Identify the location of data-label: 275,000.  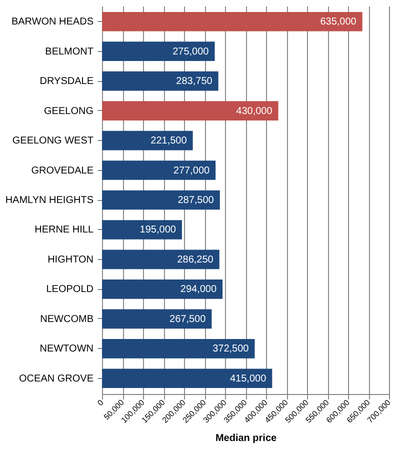
(191, 52).